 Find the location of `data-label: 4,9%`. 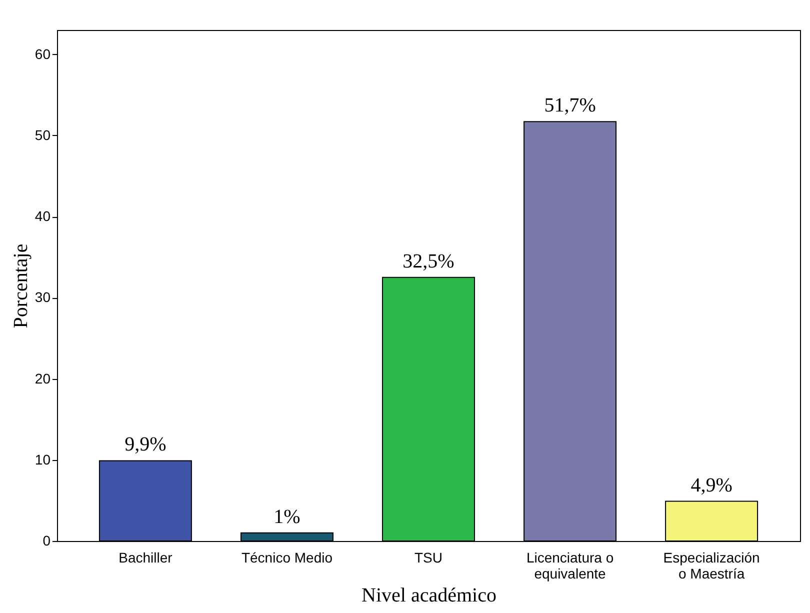

data-label: 4,9% is located at coordinates (711, 485).